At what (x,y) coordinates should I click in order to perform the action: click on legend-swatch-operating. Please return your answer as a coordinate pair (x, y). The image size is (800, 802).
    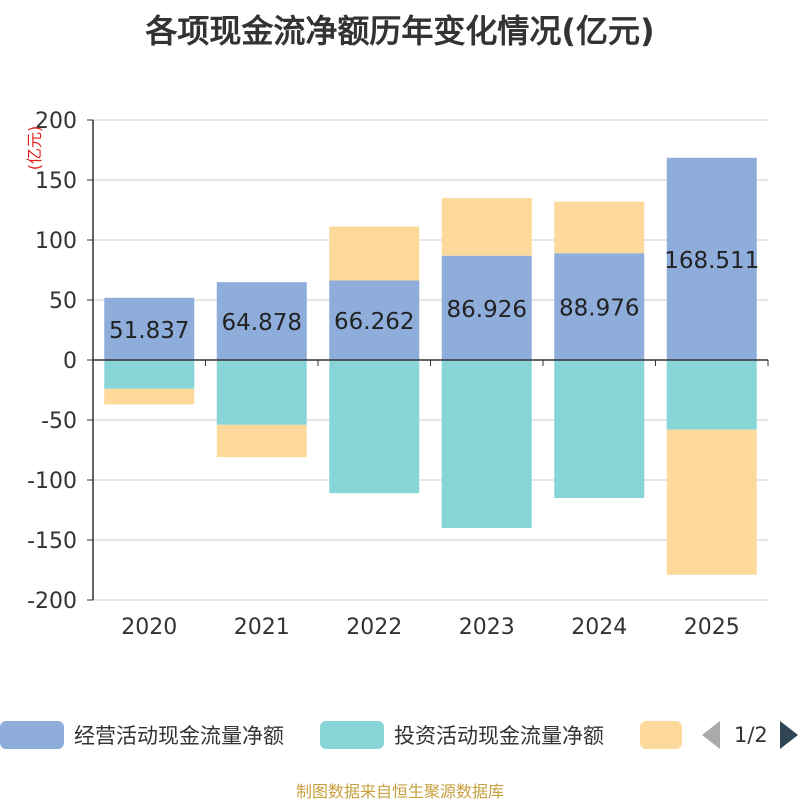
    Looking at the image, I should click on (32, 735).